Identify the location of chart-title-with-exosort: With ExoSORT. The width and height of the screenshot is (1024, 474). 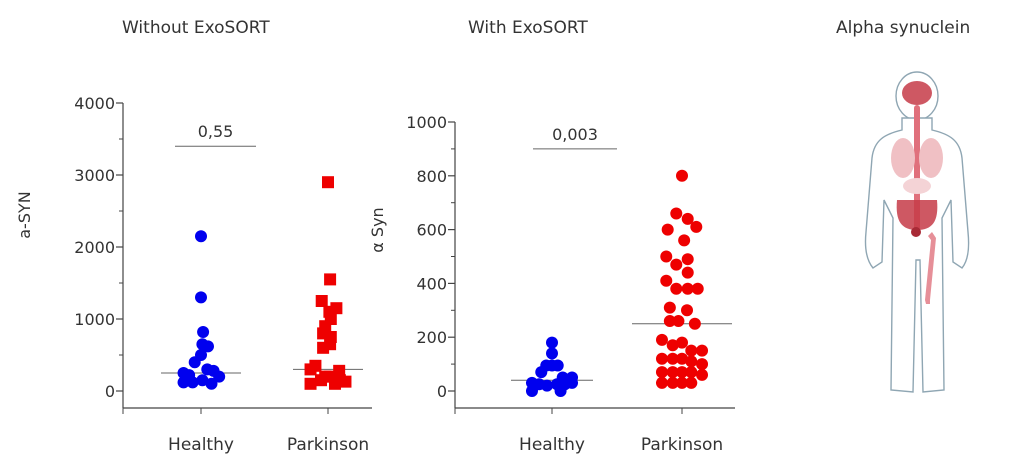
(528, 28).